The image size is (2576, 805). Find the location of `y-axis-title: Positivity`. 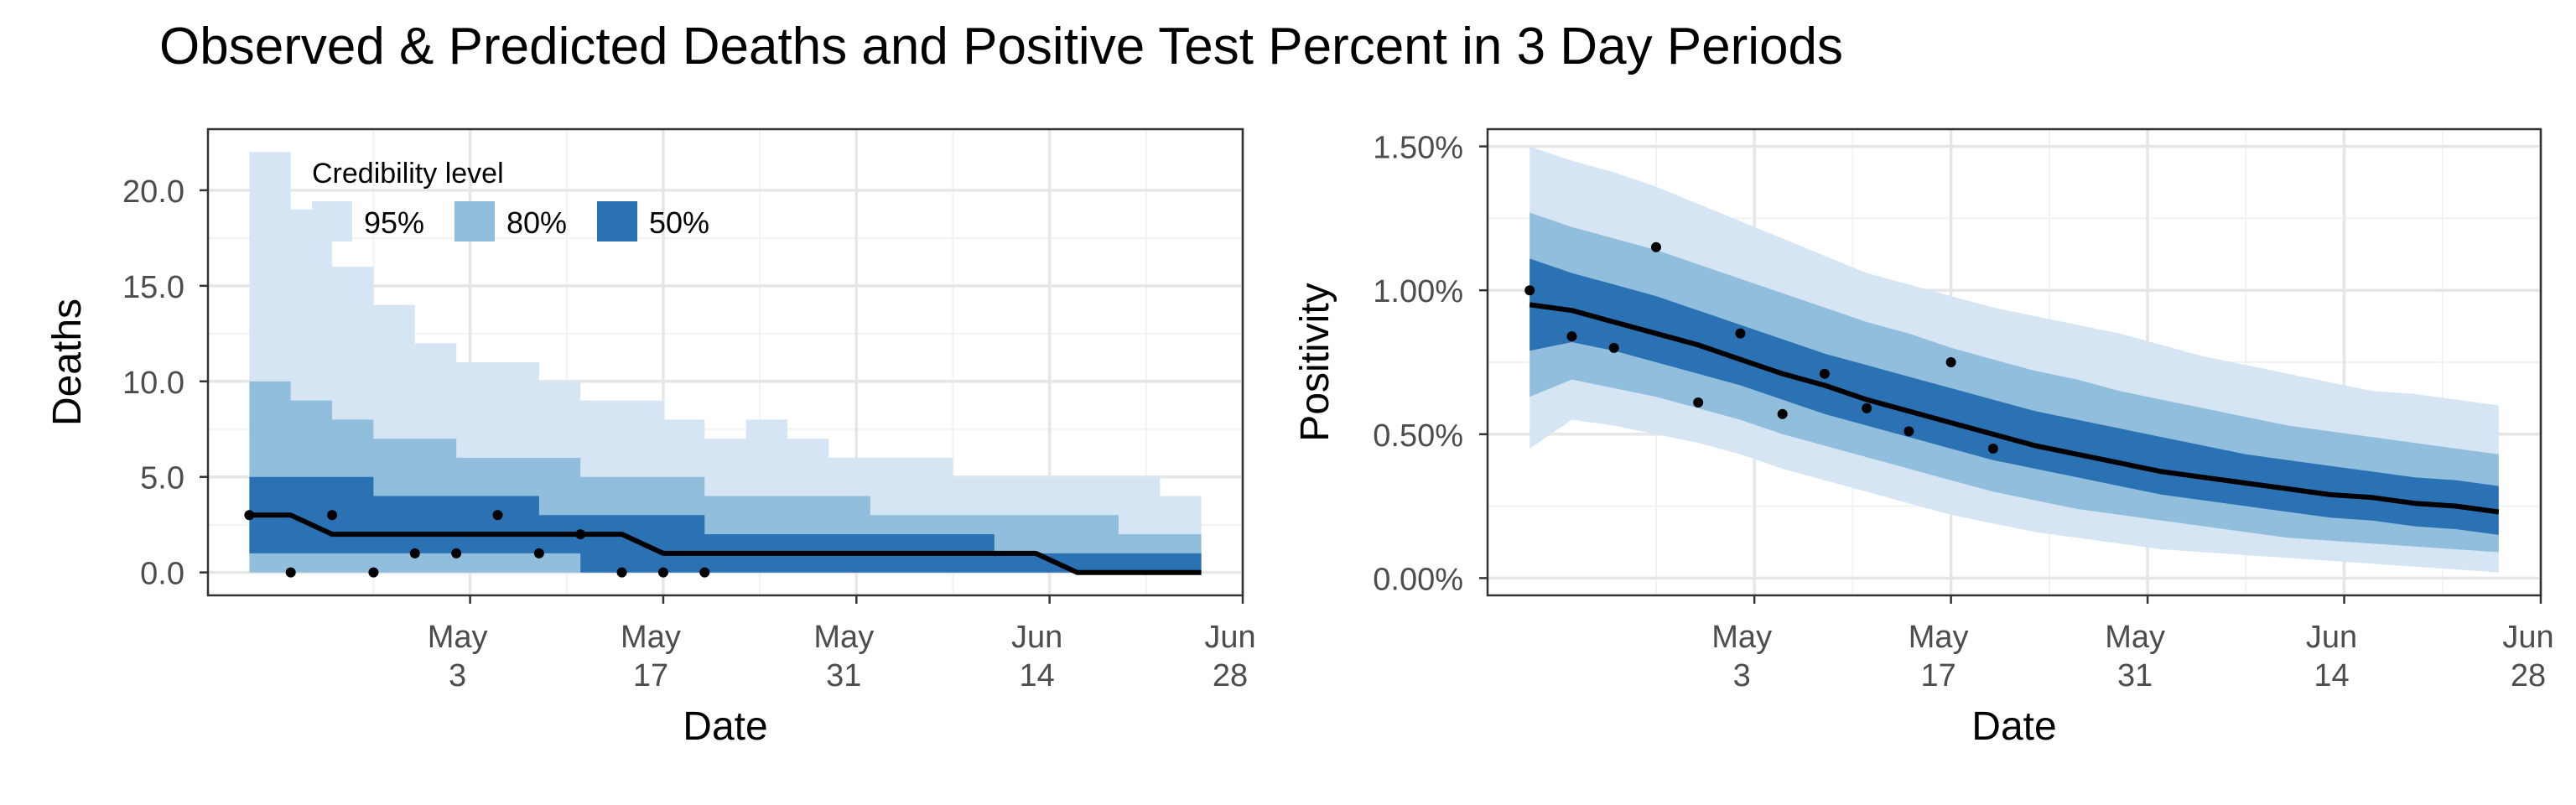

y-axis-title: Positivity is located at coordinates (1315, 362).